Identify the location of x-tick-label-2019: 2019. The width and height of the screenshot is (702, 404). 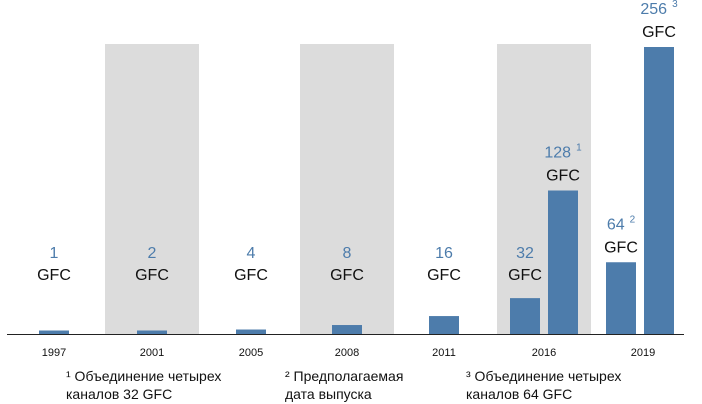
(643, 353).